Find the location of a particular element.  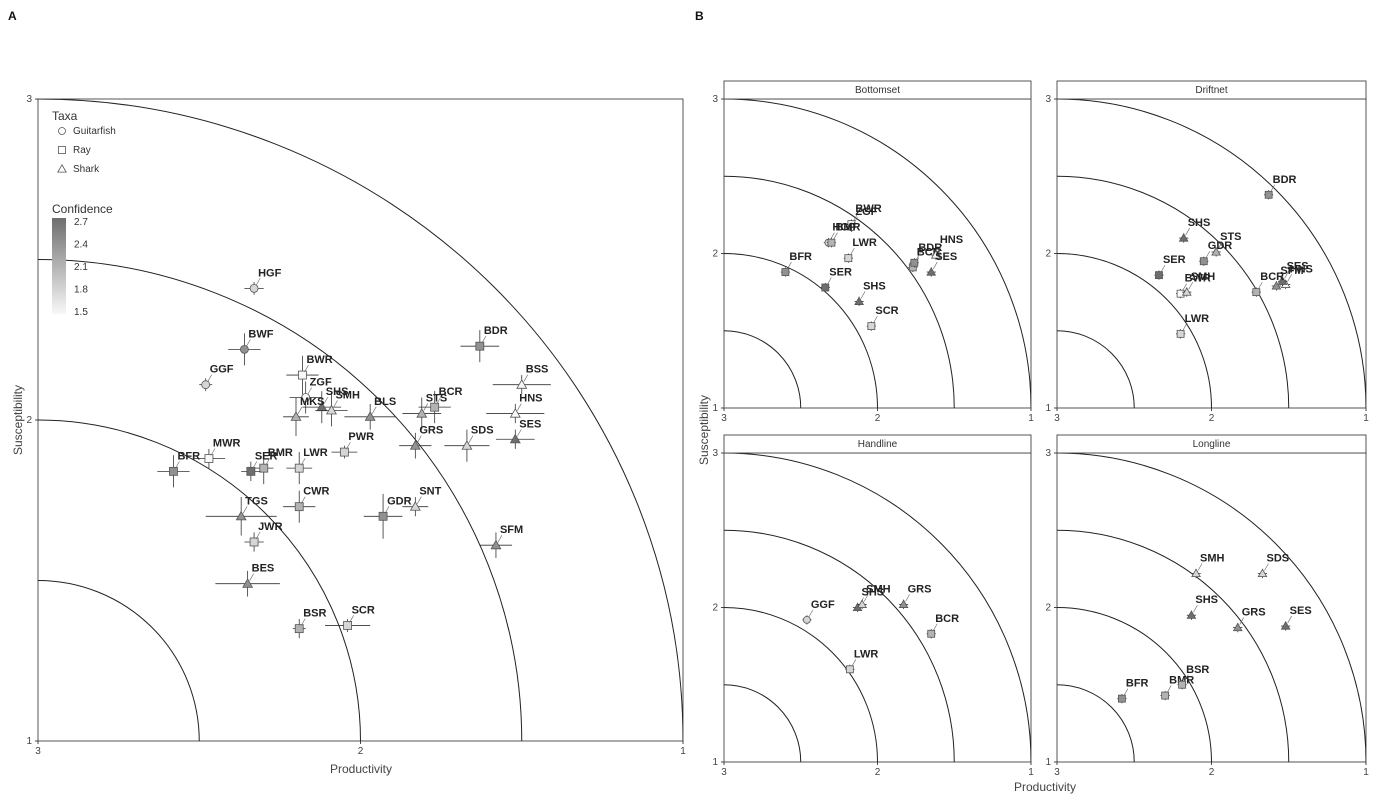

confidence-tick-label: 2.4 is located at coordinates (81, 245).